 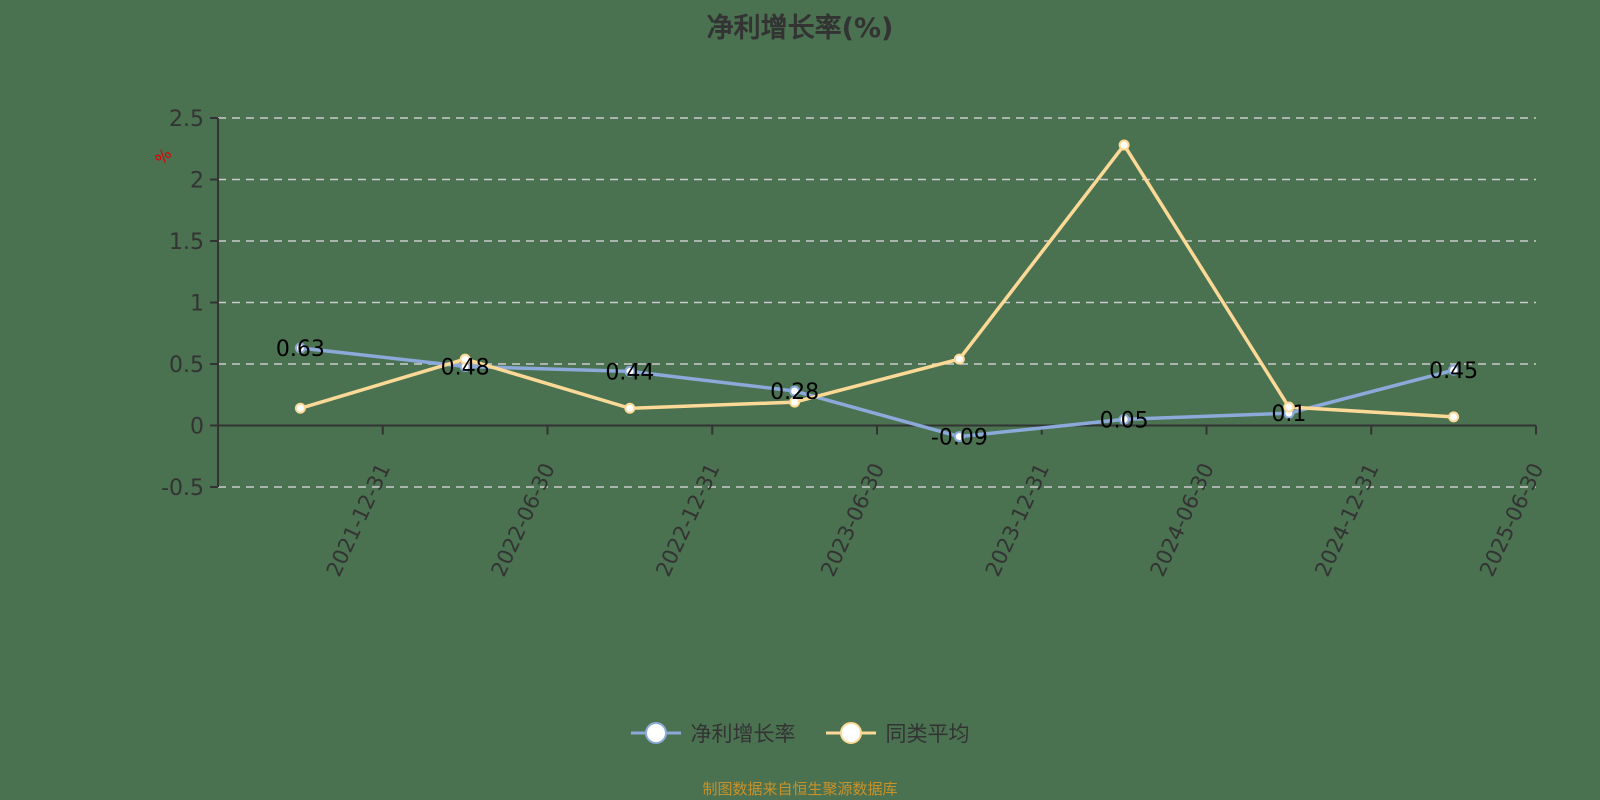 I want to click on y-tick-label: 2.5, so click(x=186, y=119).